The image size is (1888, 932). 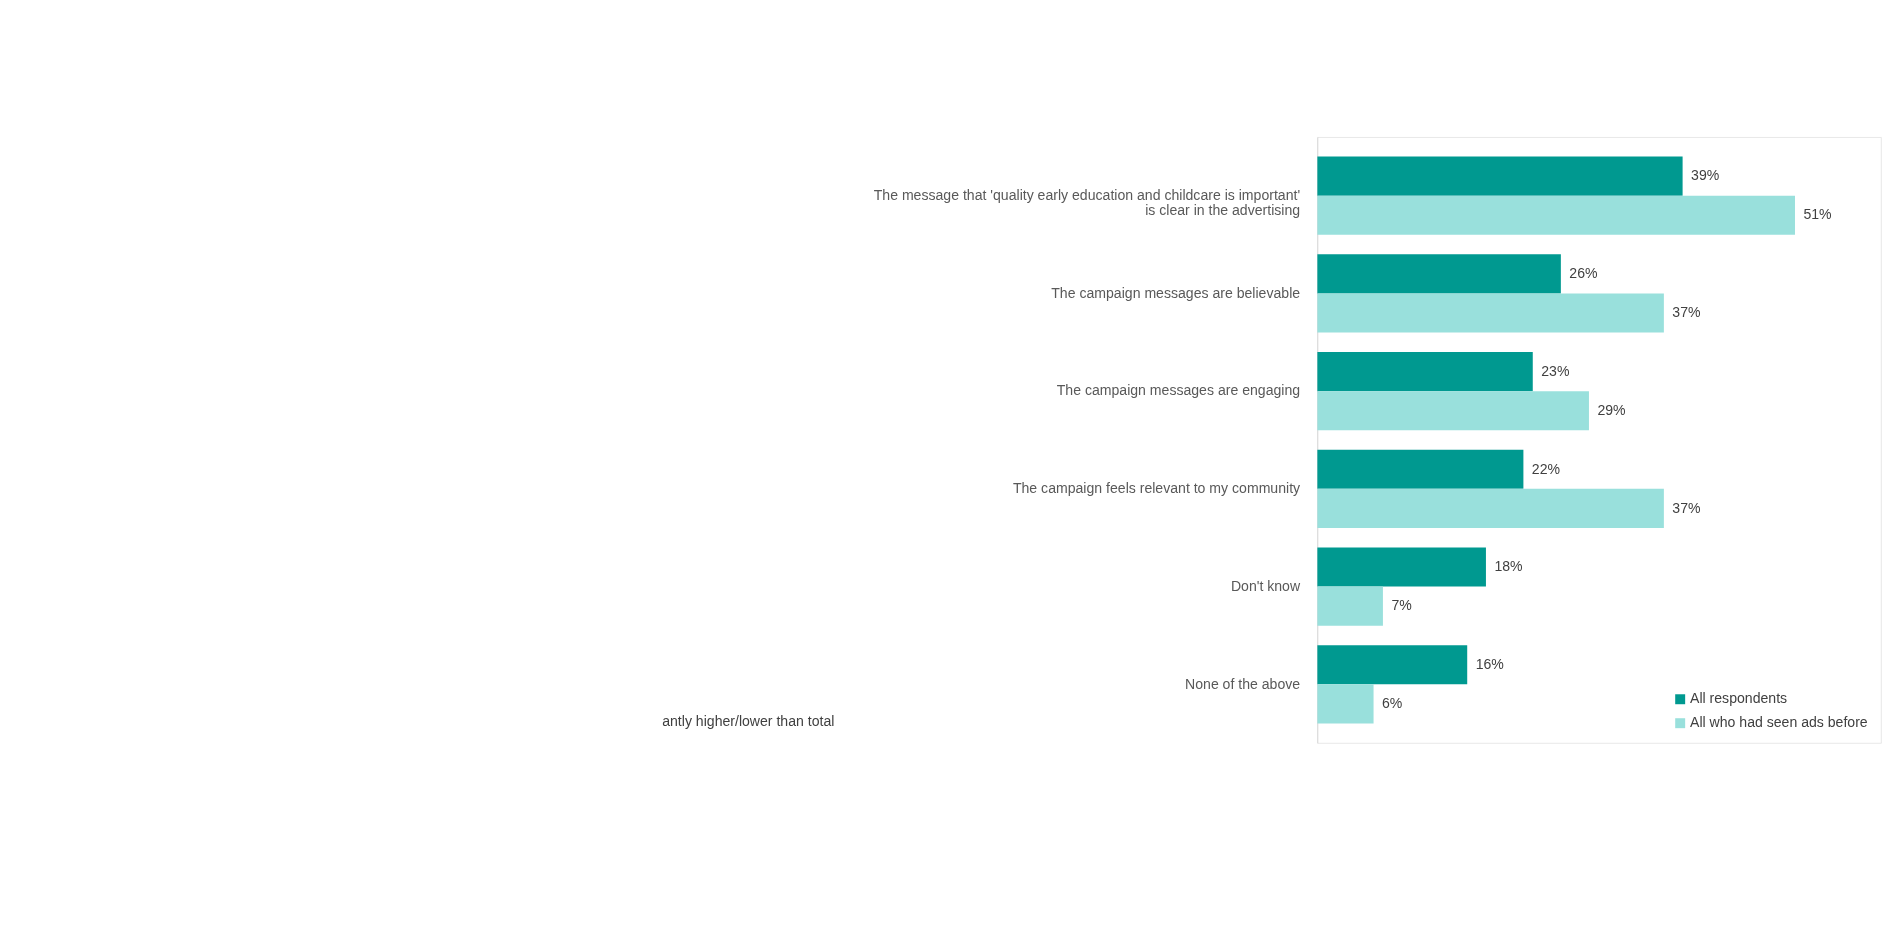 I want to click on y-tick-label: The campaign messages are believable, so click(x=1176, y=292).